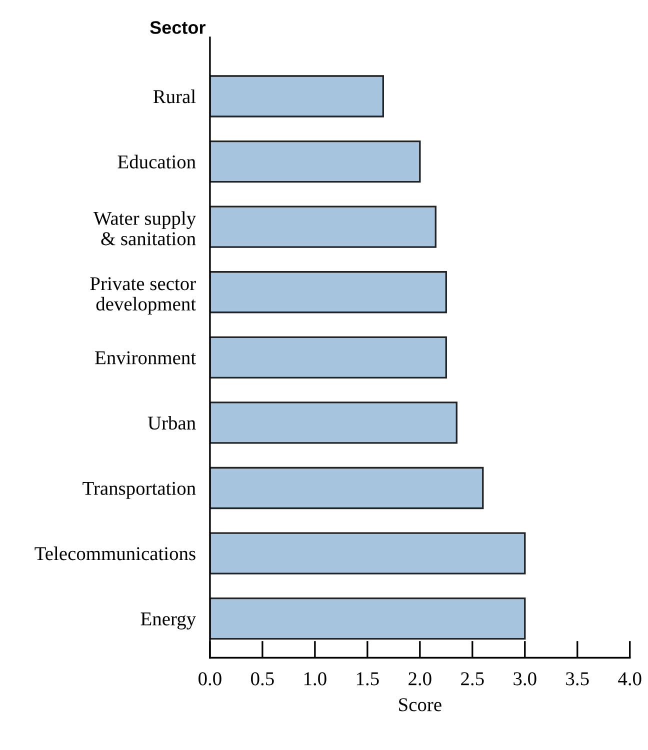 The image size is (648, 750). Describe the element at coordinates (420, 705) in the screenshot. I see `x-axis-title: Score` at that location.